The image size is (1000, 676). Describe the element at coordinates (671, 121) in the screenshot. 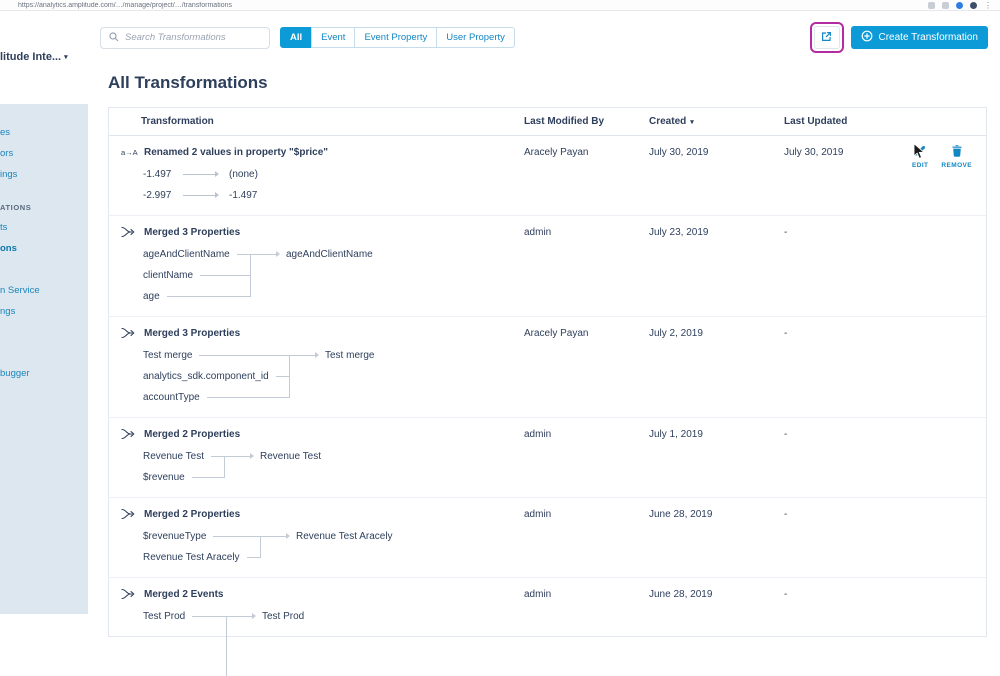

I see `column-header-created: Created ▾` at that location.